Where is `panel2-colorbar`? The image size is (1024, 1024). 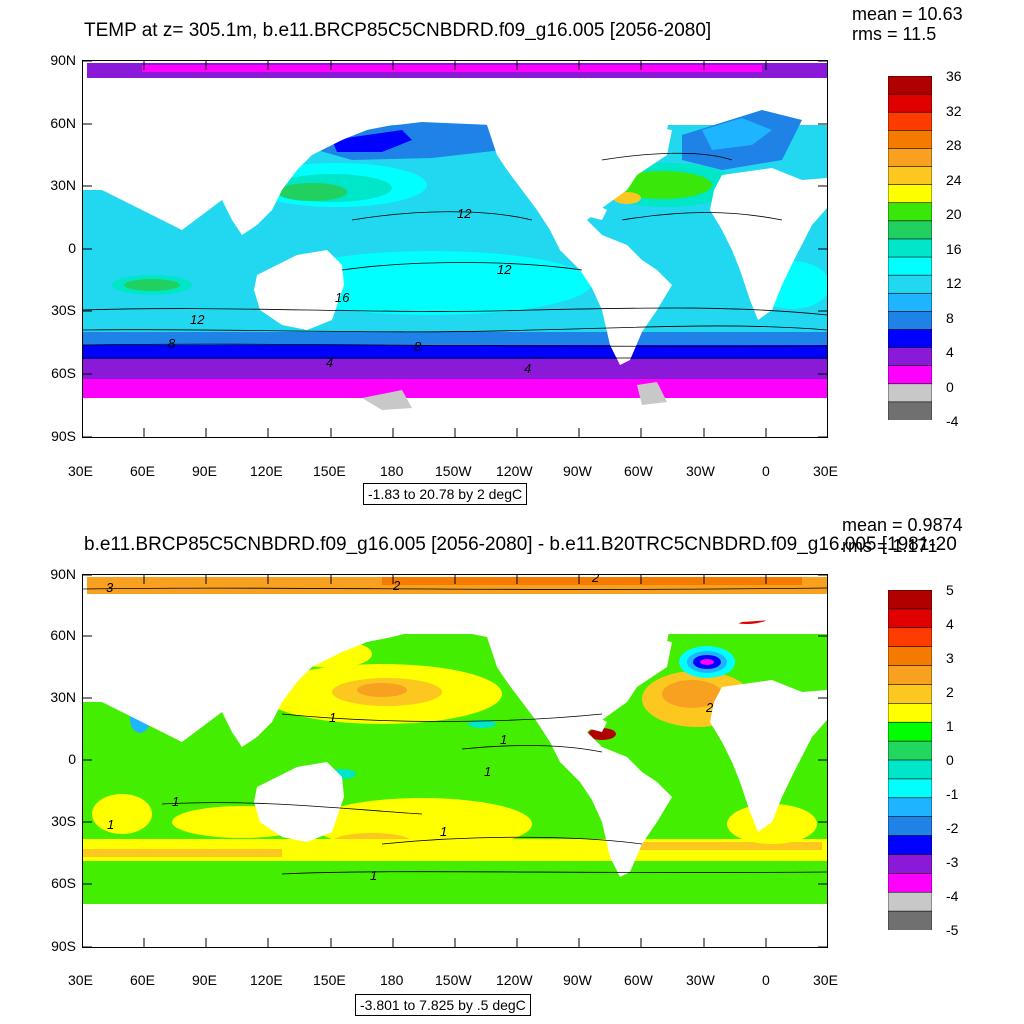
panel2-colorbar is located at coordinates (910, 760).